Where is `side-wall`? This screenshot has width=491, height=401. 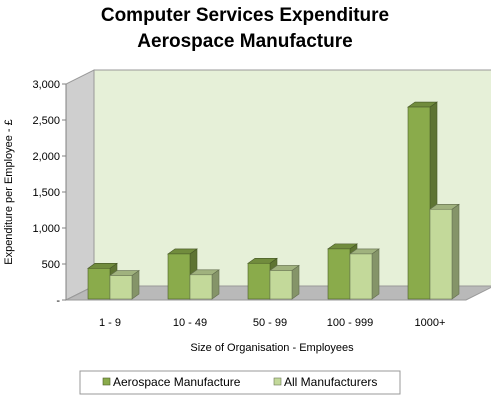
side-wall is located at coordinates (80, 185).